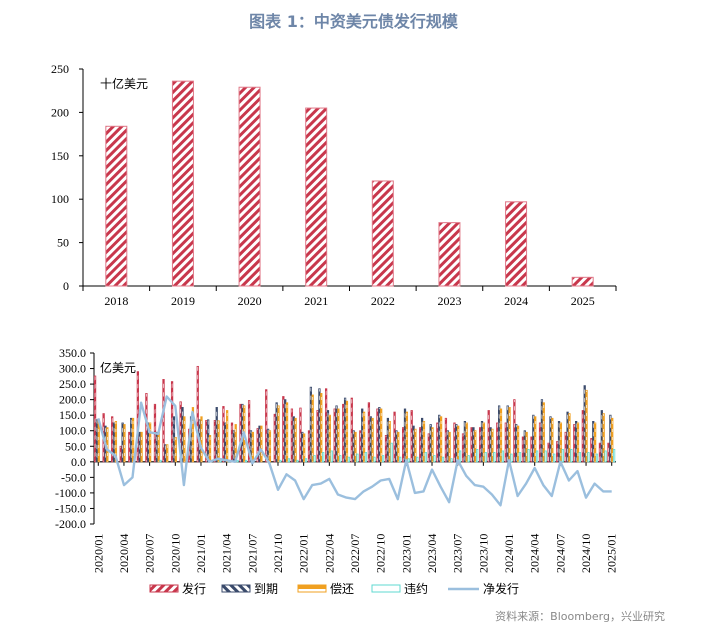 The height and width of the screenshot is (633, 707). What do you see at coordinates (535, 553) in the screenshot?
I see `x-tick-label: 2024/04` at bounding box center [535, 553].